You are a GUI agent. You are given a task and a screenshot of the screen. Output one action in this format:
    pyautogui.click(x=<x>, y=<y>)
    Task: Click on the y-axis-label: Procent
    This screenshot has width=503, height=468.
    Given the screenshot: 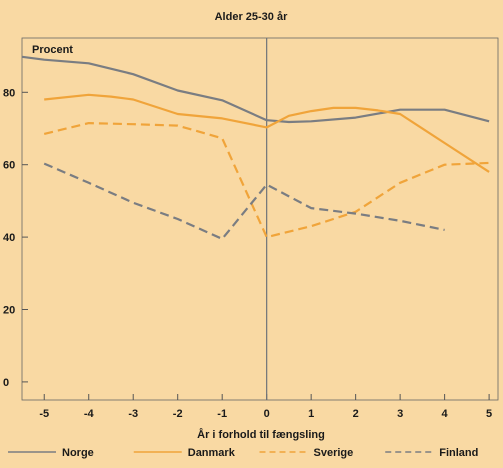 What is the action you would take?
    pyautogui.click(x=52, y=50)
    